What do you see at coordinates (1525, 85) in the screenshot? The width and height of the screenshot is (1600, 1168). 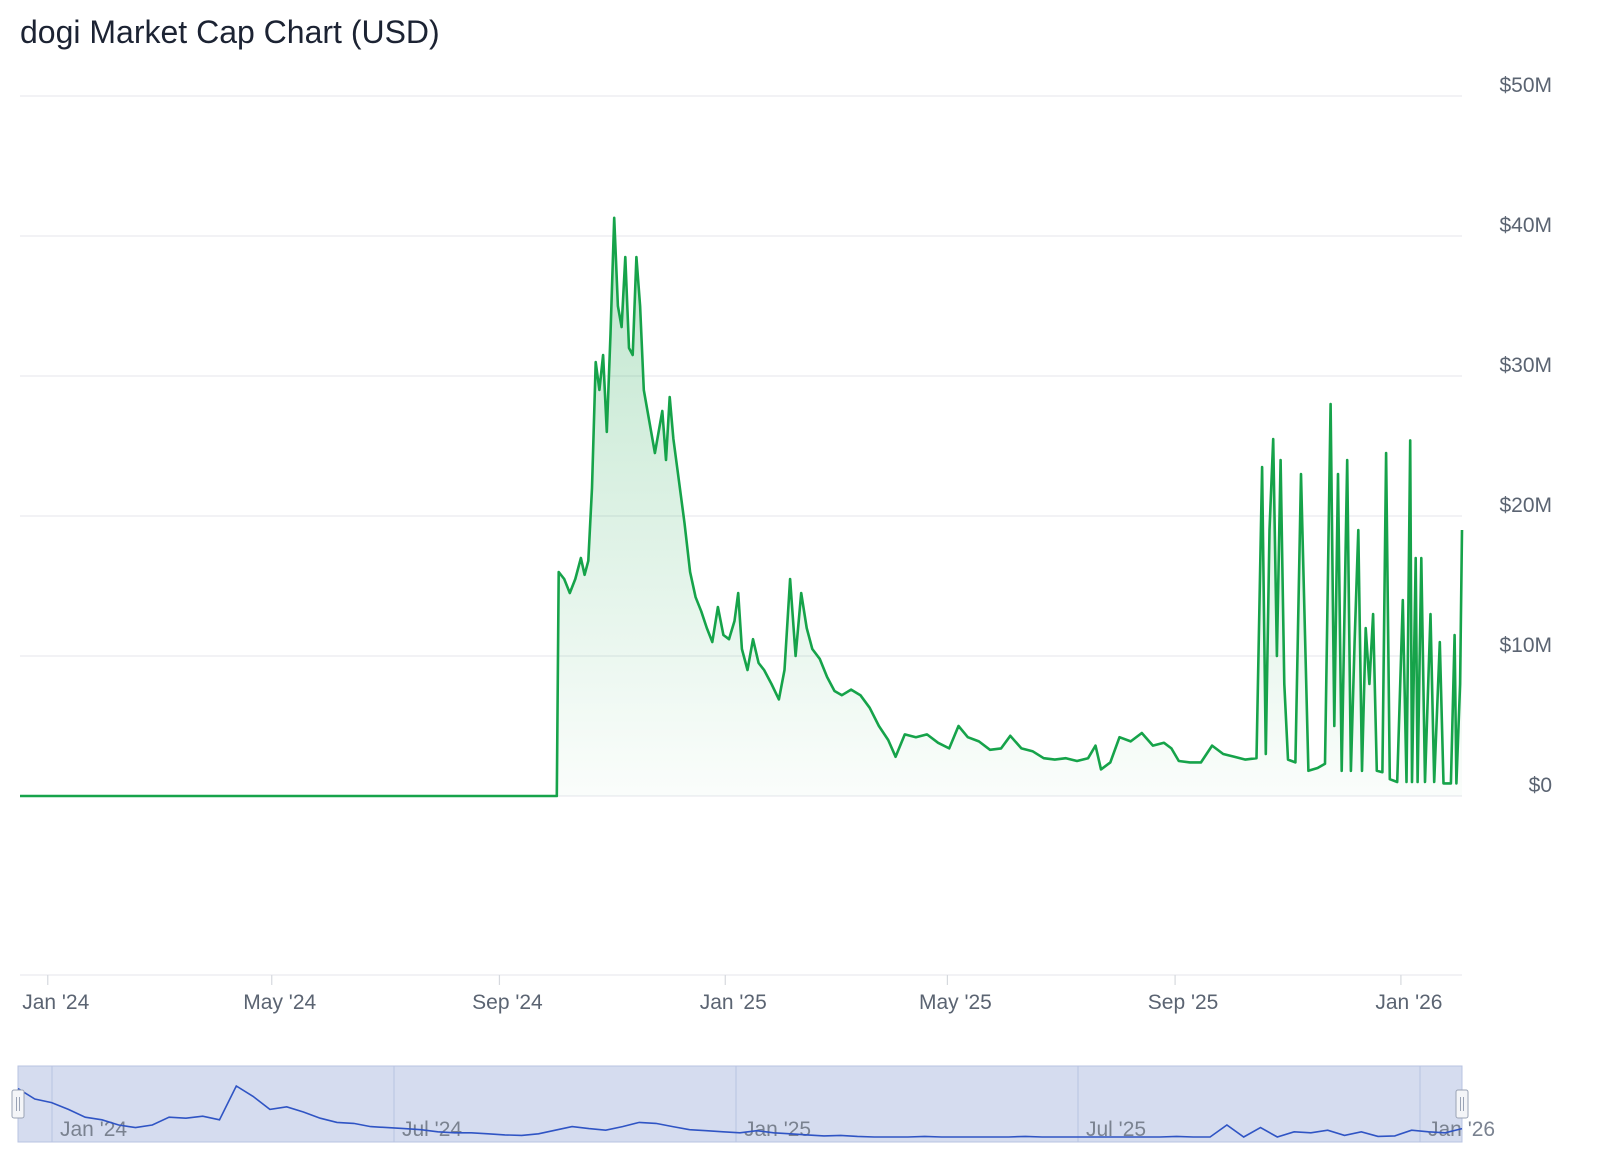 I see `y-tick-label: $50M` at bounding box center [1525, 85].